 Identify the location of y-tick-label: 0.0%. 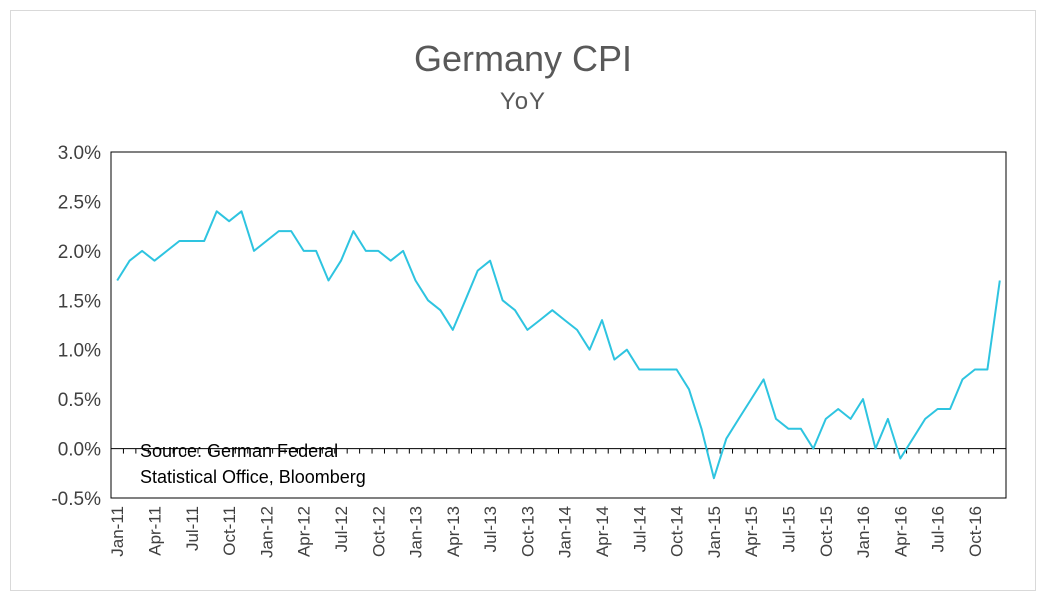
(79, 450).